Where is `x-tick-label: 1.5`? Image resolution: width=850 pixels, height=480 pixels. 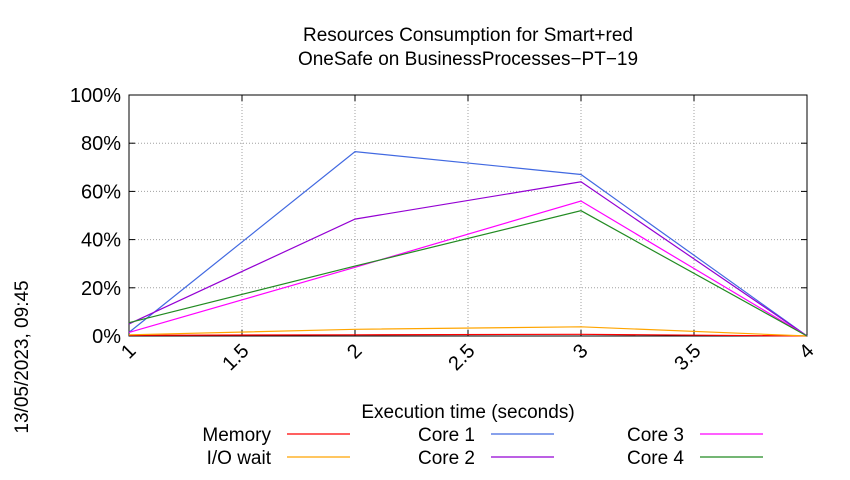 x-tick-label: 1.5 is located at coordinates (235, 357).